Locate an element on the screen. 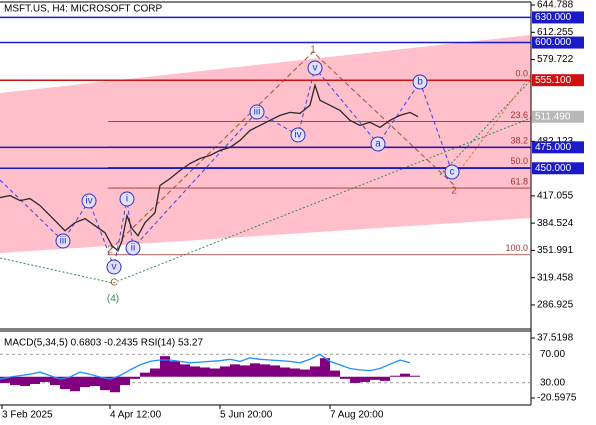  y-tick-label: 579.722 is located at coordinates (555, 59).